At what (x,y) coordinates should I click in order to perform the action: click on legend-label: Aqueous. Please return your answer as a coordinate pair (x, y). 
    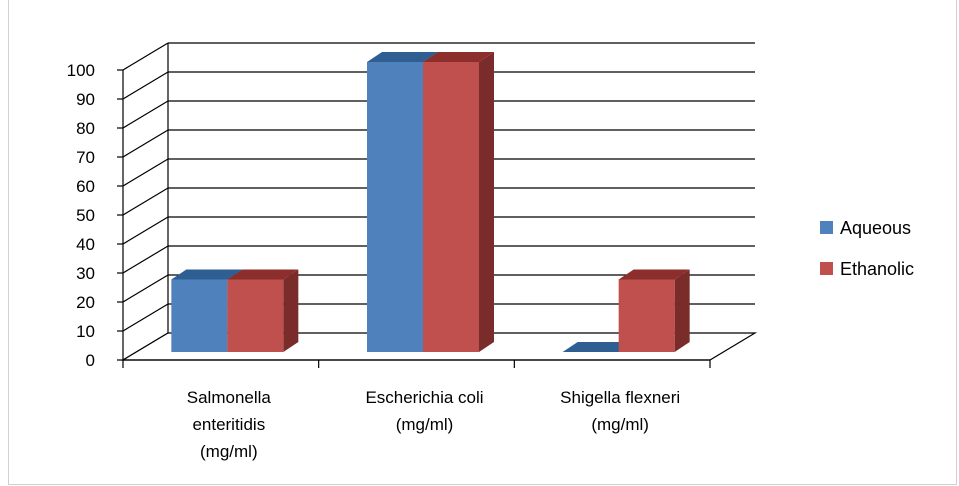
    Looking at the image, I should click on (875, 228).